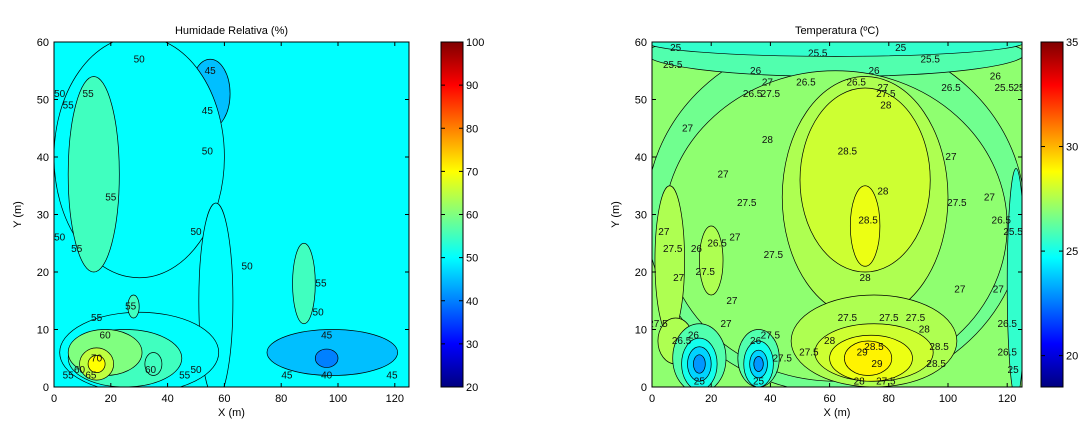 The width and height of the screenshot is (1085, 422). Describe the element at coordinates (1059, 212) in the screenshot. I see `temperature-colorbar: 20 25 30 35` at that location.